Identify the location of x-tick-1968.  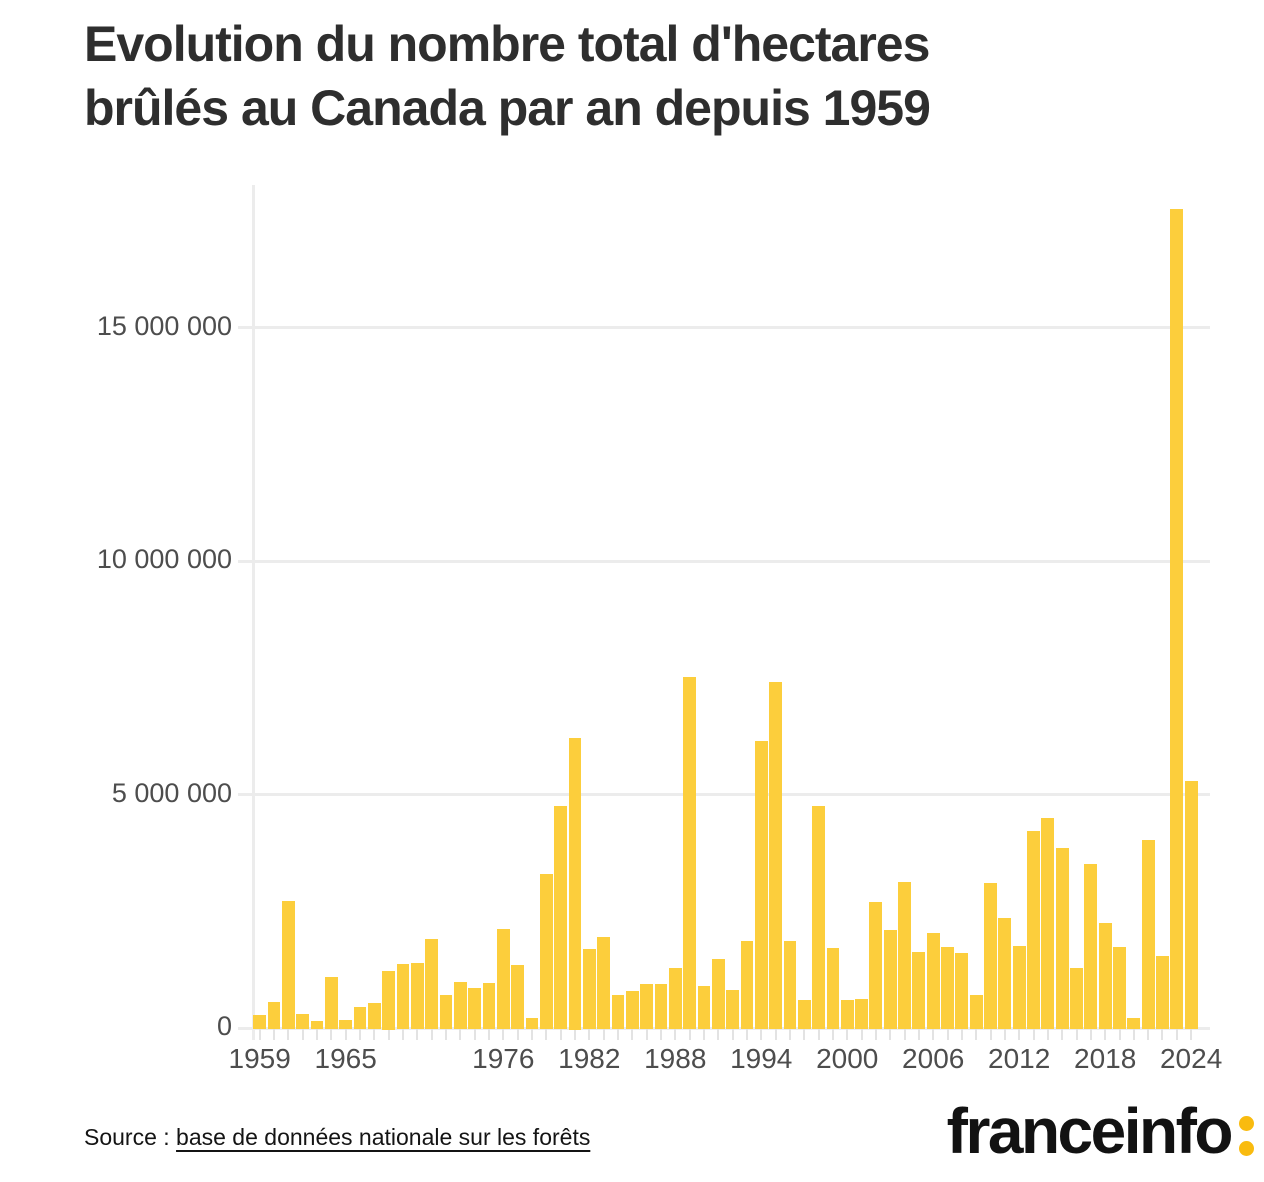
(388, 1034).